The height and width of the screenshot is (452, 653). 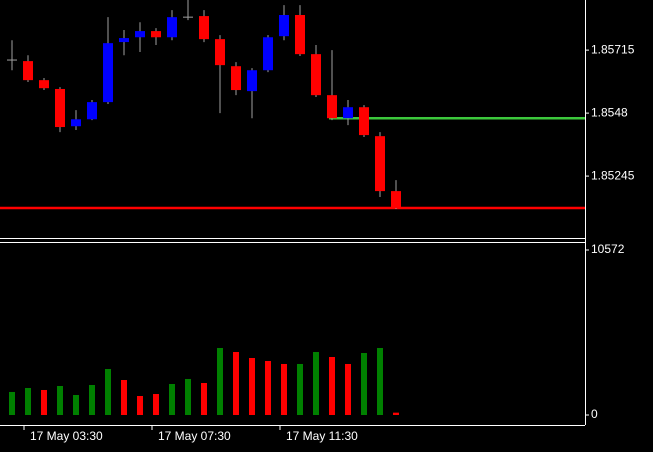 What do you see at coordinates (613, 49) in the screenshot?
I see `y-tick-label: 1.85715` at bounding box center [613, 49].